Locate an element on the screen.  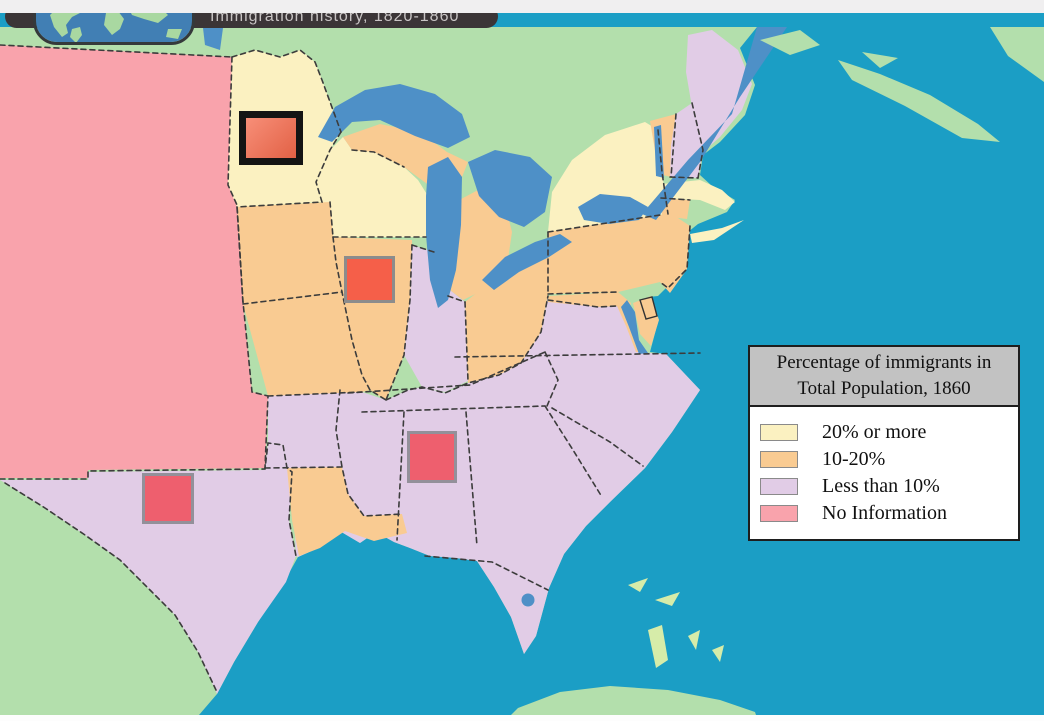
lake-superior is located at coordinates (394, 116).